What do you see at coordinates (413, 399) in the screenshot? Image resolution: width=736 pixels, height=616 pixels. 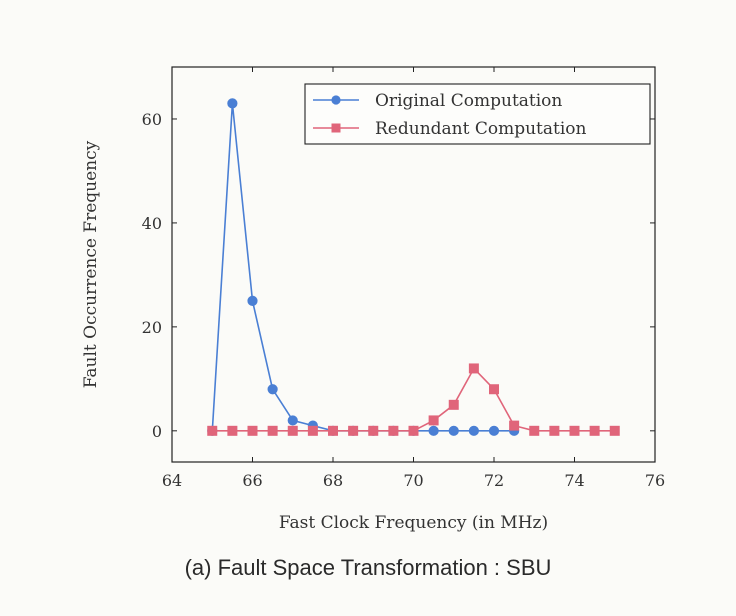 I see `series-line-redundant` at bounding box center [413, 399].